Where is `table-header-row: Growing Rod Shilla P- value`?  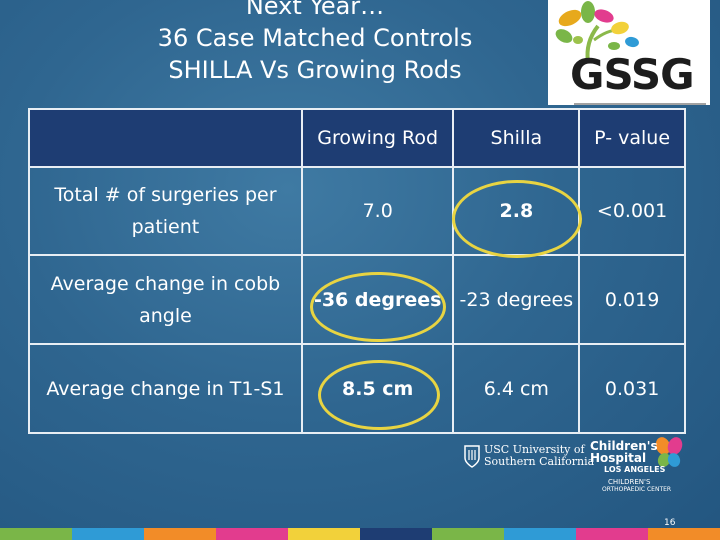
table-header-row: Growing Rod Shilla P- value is located at coordinates (357, 138).